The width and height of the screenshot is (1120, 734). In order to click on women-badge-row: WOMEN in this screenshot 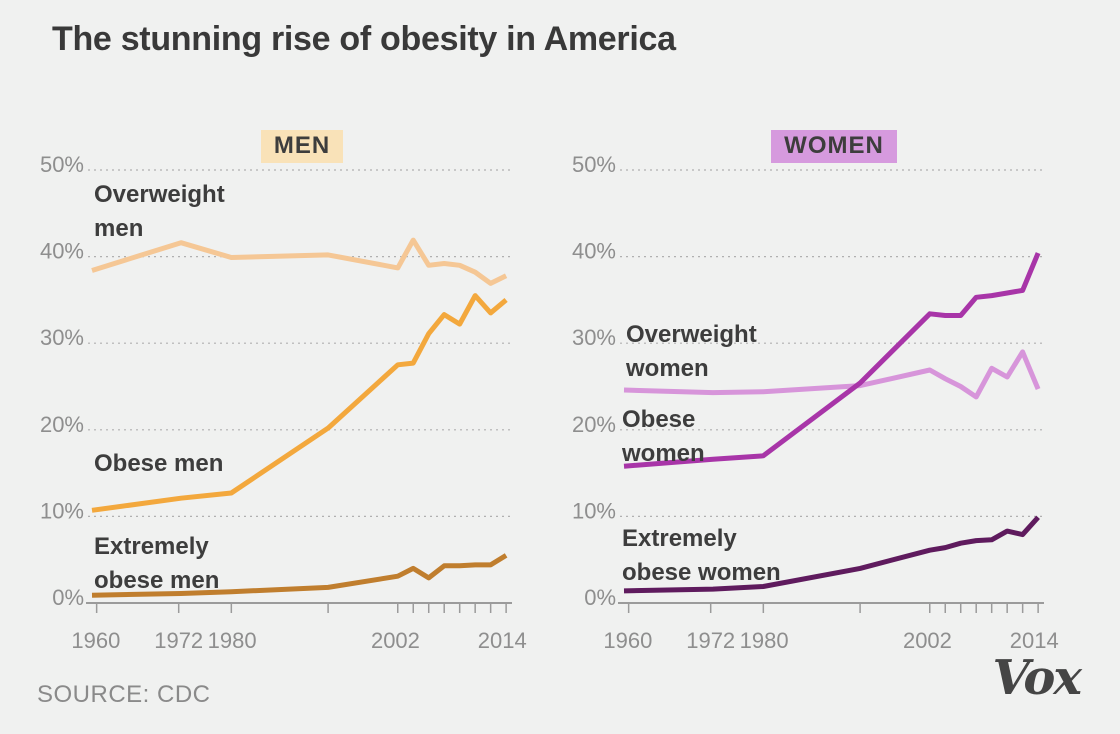, I will do `click(834, 146)`.